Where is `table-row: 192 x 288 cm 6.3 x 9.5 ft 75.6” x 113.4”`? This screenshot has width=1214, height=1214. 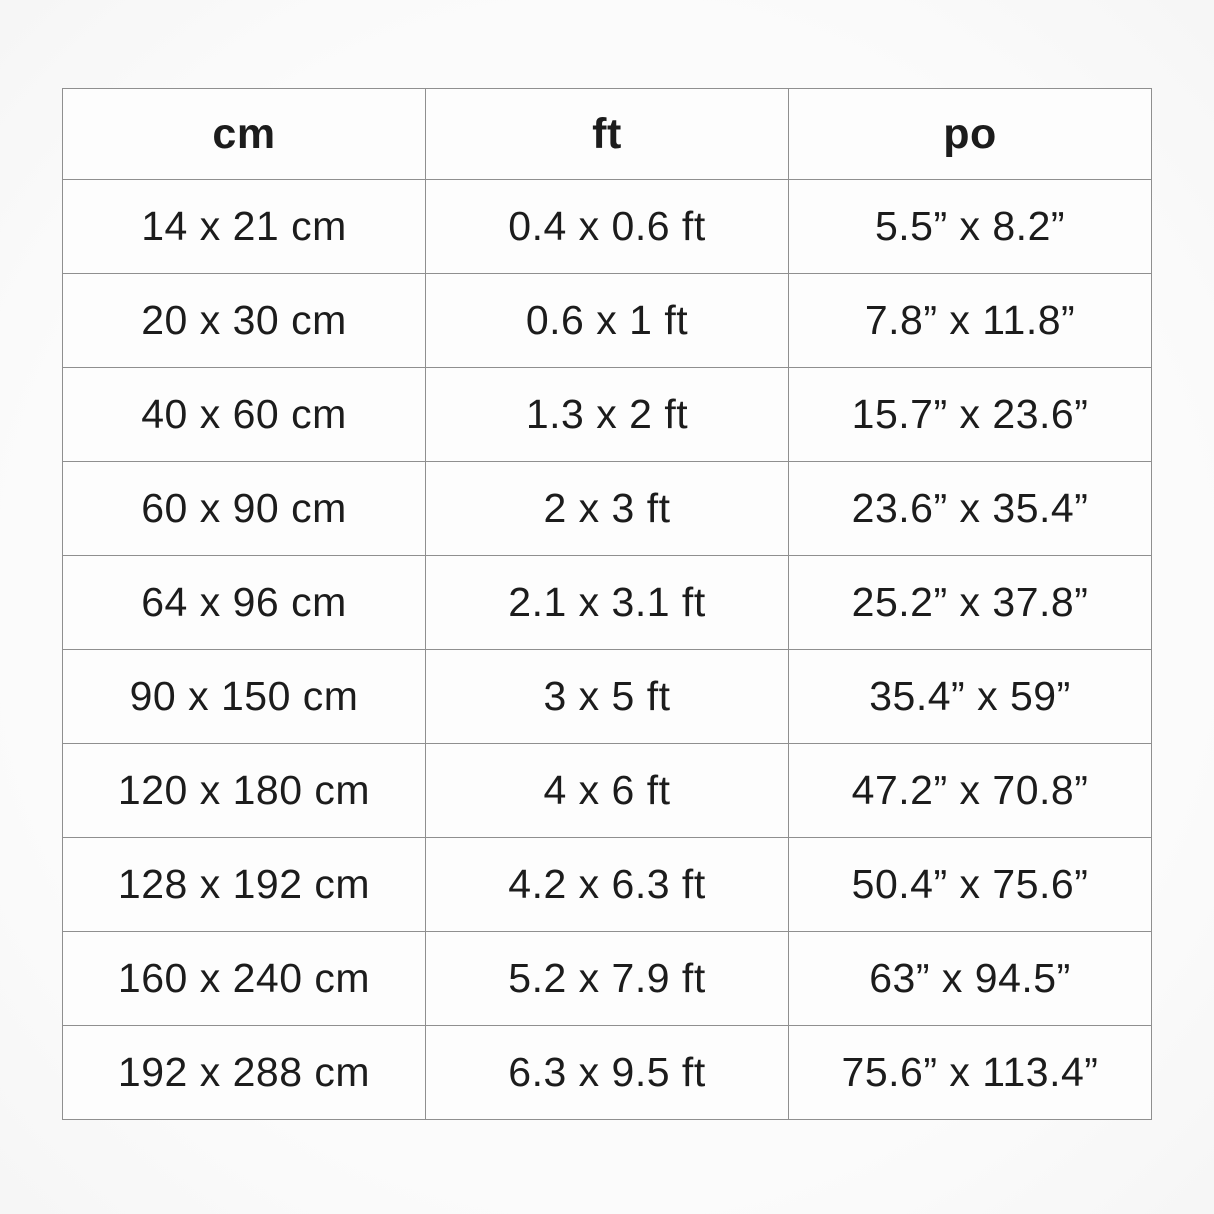 table-row: 192 x 288 cm 6.3 x 9.5 ft 75.6” x 113.4” is located at coordinates (607, 1072).